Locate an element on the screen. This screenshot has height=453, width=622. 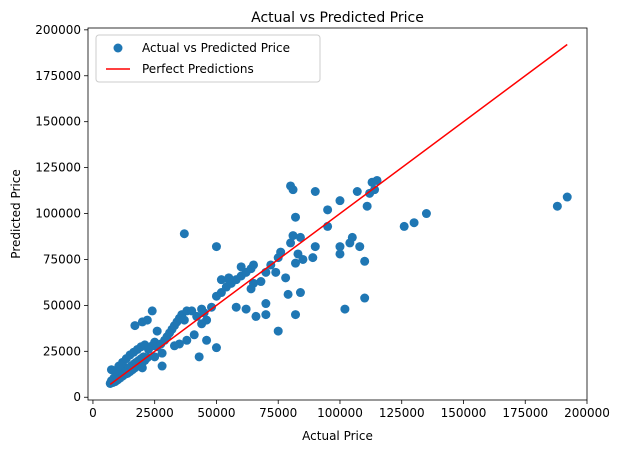
chart-title: Actual vs Predicted Price is located at coordinates (337, 18).